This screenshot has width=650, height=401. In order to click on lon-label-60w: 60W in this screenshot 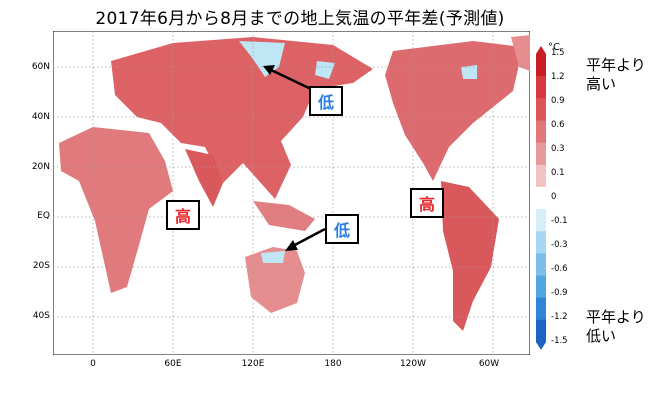, I will do `click(489, 364)`.